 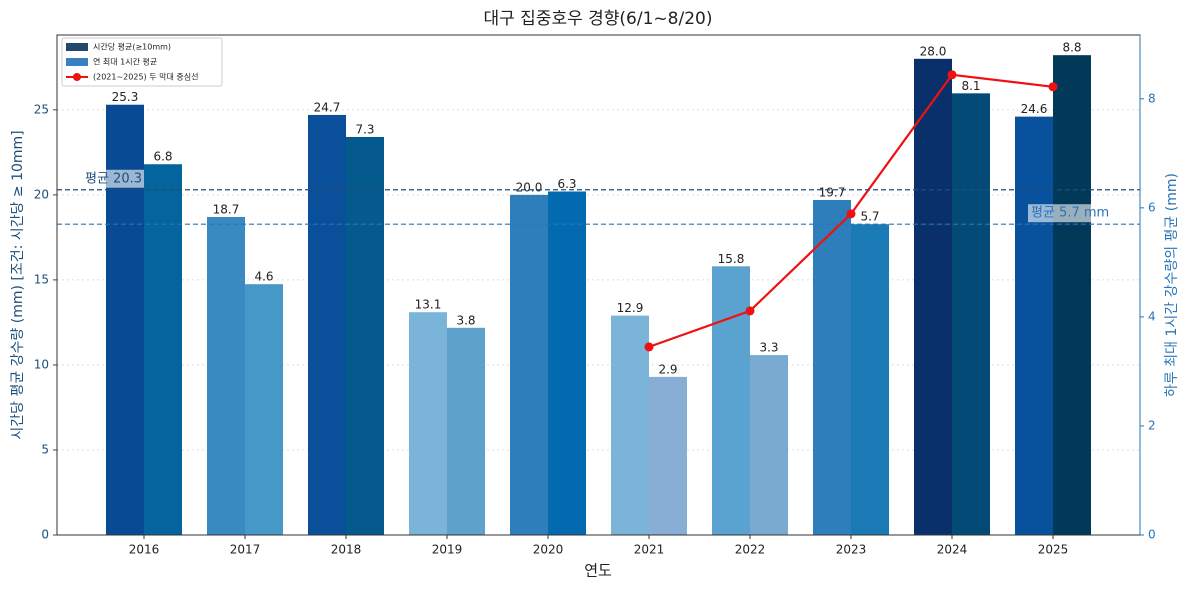 What do you see at coordinates (45, 535) in the screenshot?
I see `y-tick-label: 0` at bounding box center [45, 535].